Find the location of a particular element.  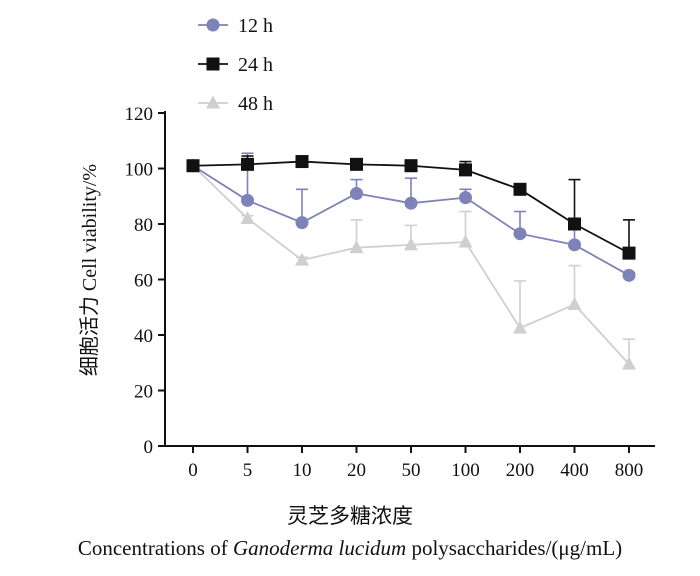

y-tick-label: 40 is located at coordinates (143, 336).